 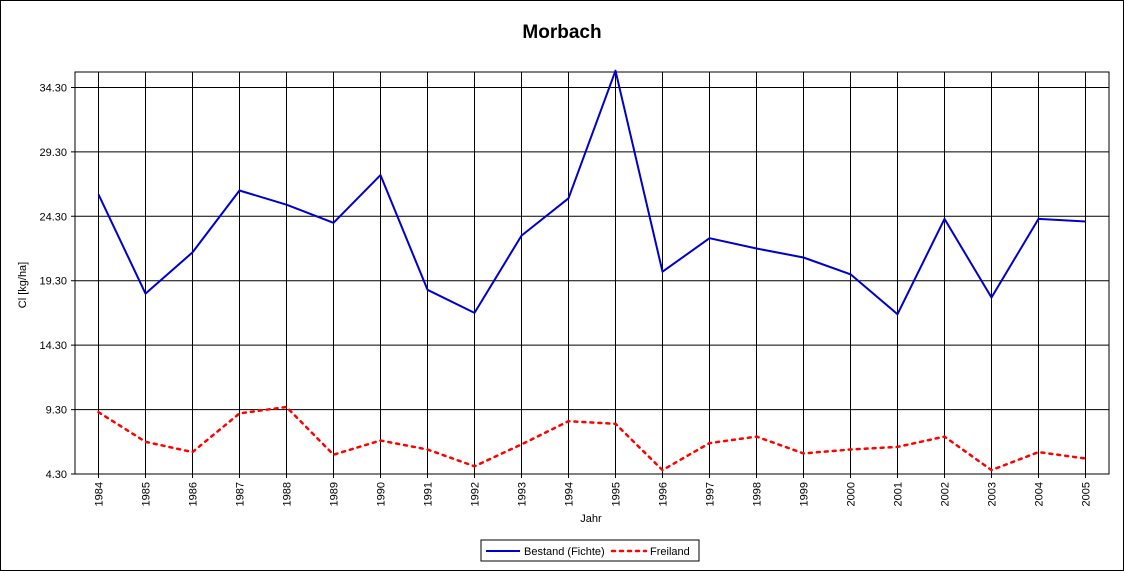 What do you see at coordinates (53, 346) in the screenshot?
I see `y-tick-label: 14.30` at bounding box center [53, 346].